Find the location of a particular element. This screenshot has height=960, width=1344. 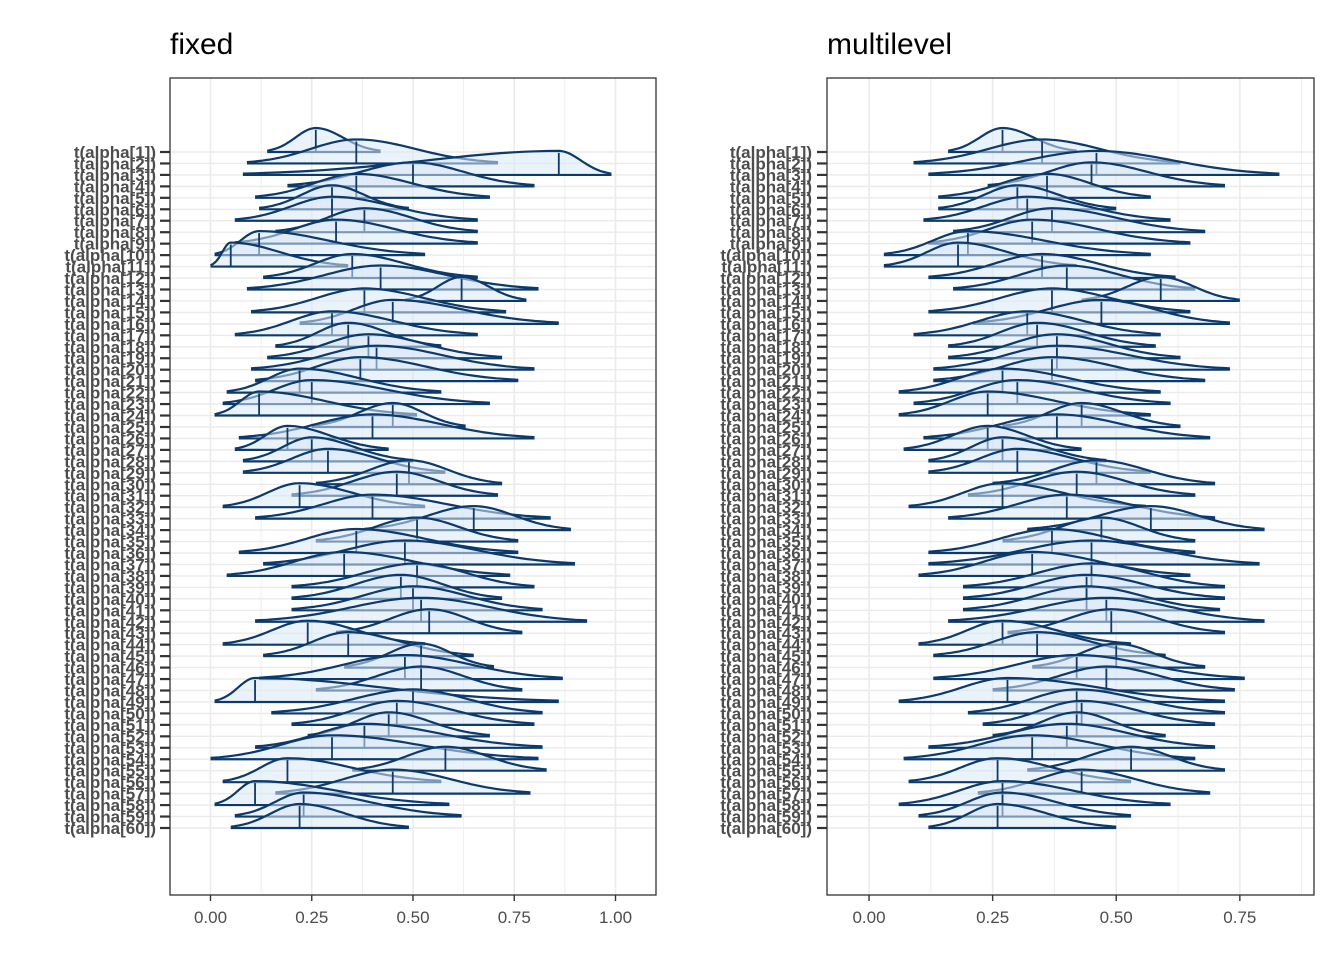

y-tick-label: t(alpha[56]) is located at coordinates (110, 782).